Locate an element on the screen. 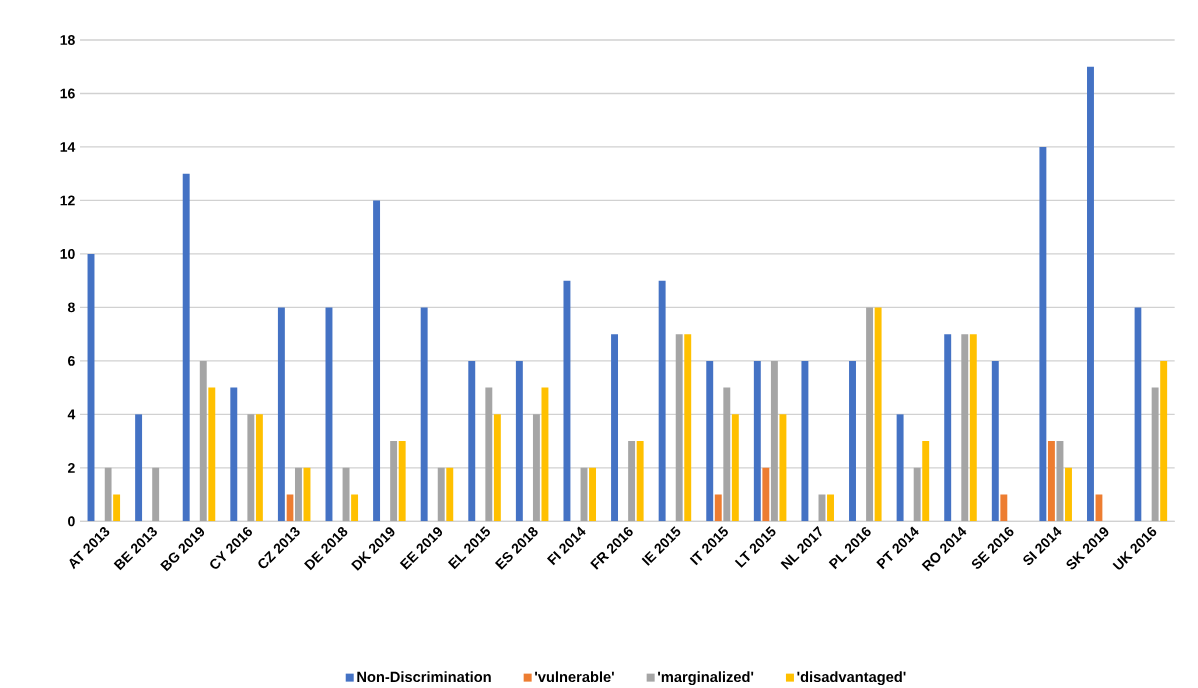  legend-label: 'vulnerable' is located at coordinates (574, 677).